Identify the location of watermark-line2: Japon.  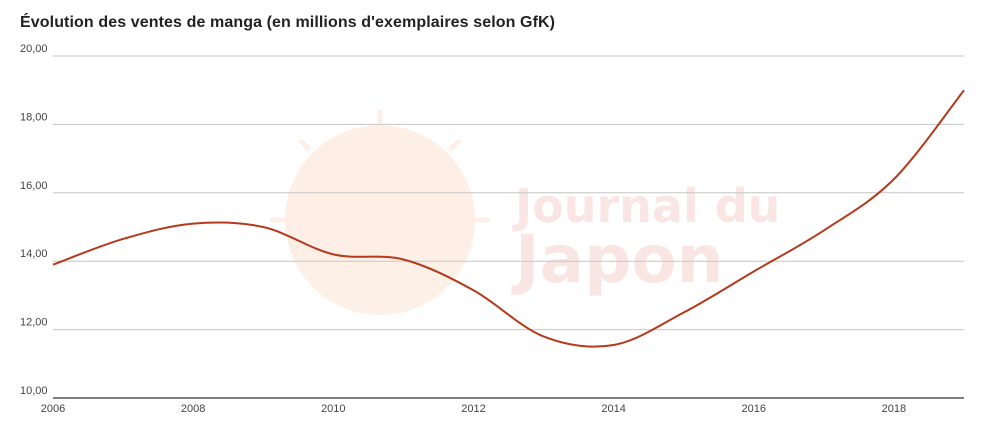
(617, 259).